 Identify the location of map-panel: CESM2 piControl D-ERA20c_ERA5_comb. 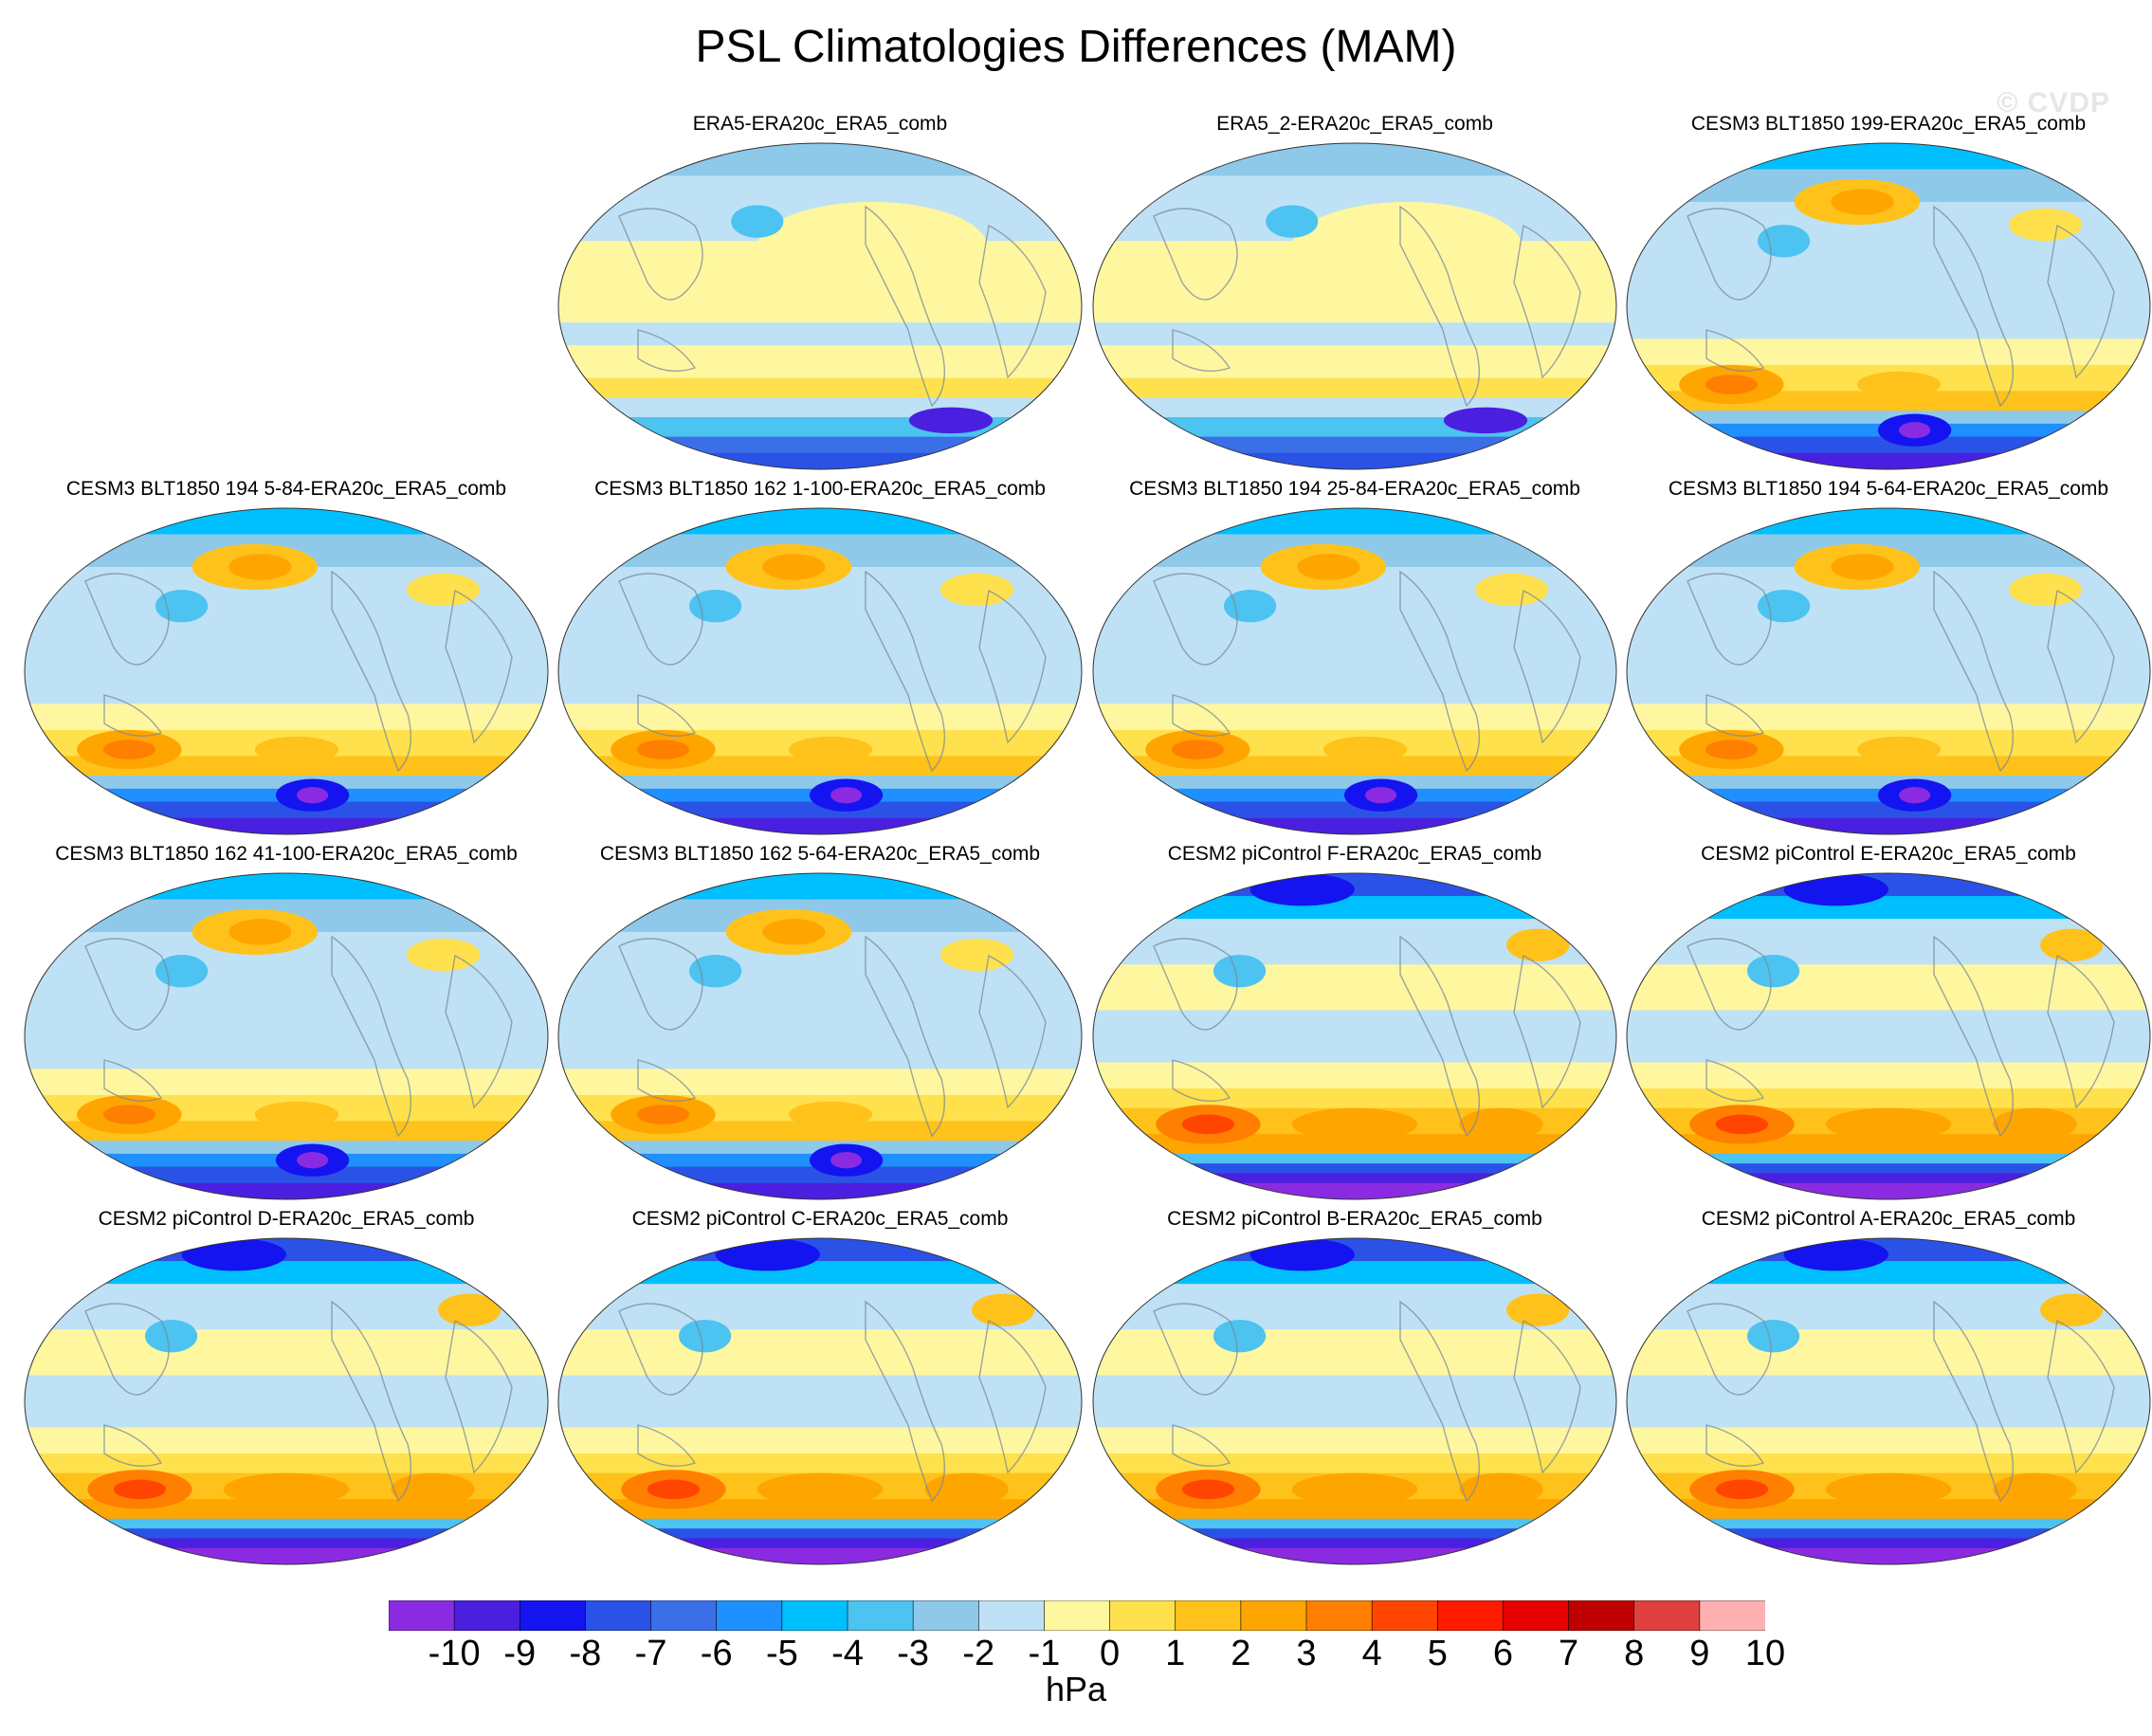
(287, 1387).